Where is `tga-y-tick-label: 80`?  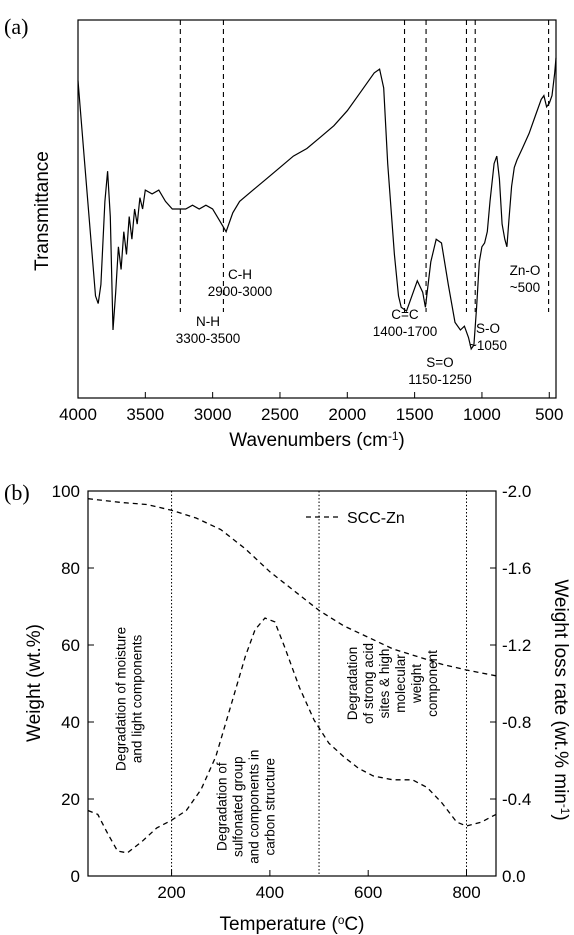 tga-y-tick-label: 80 is located at coordinates (70, 568).